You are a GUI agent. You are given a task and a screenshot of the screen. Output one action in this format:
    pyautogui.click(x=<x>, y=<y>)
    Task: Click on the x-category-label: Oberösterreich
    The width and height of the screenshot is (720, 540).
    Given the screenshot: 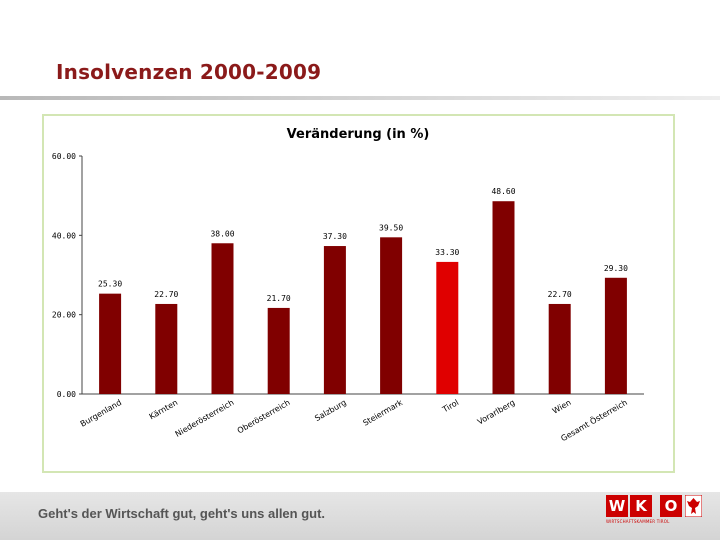 What is the action you would take?
    pyautogui.click(x=264, y=416)
    